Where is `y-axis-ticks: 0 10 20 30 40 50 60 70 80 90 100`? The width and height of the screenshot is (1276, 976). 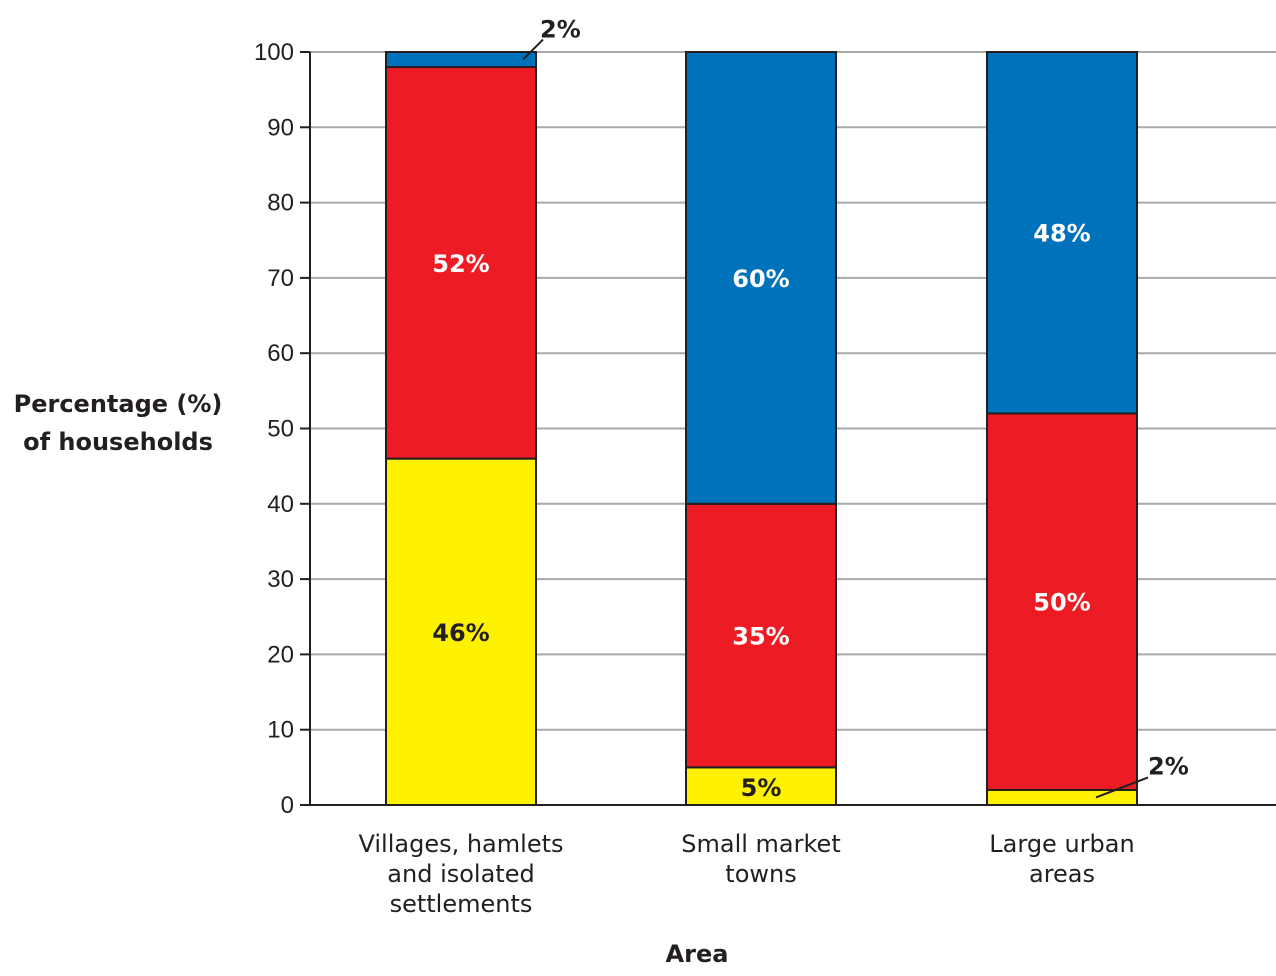
y-axis-ticks: 0 10 20 30 40 50 60 70 80 90 100 is located at coordinates (282, 429).